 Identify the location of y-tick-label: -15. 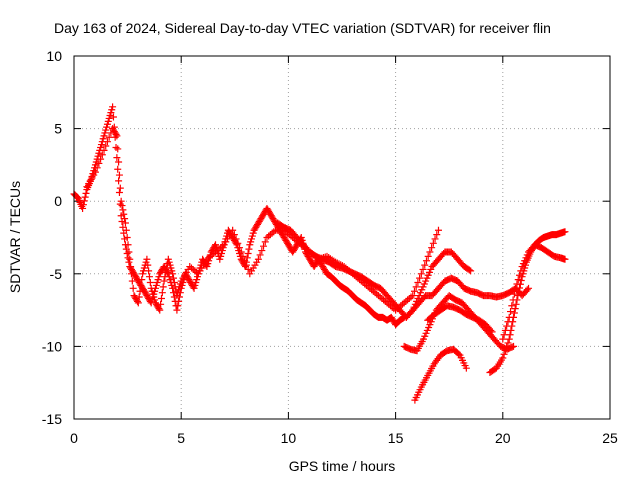
(52, 419).